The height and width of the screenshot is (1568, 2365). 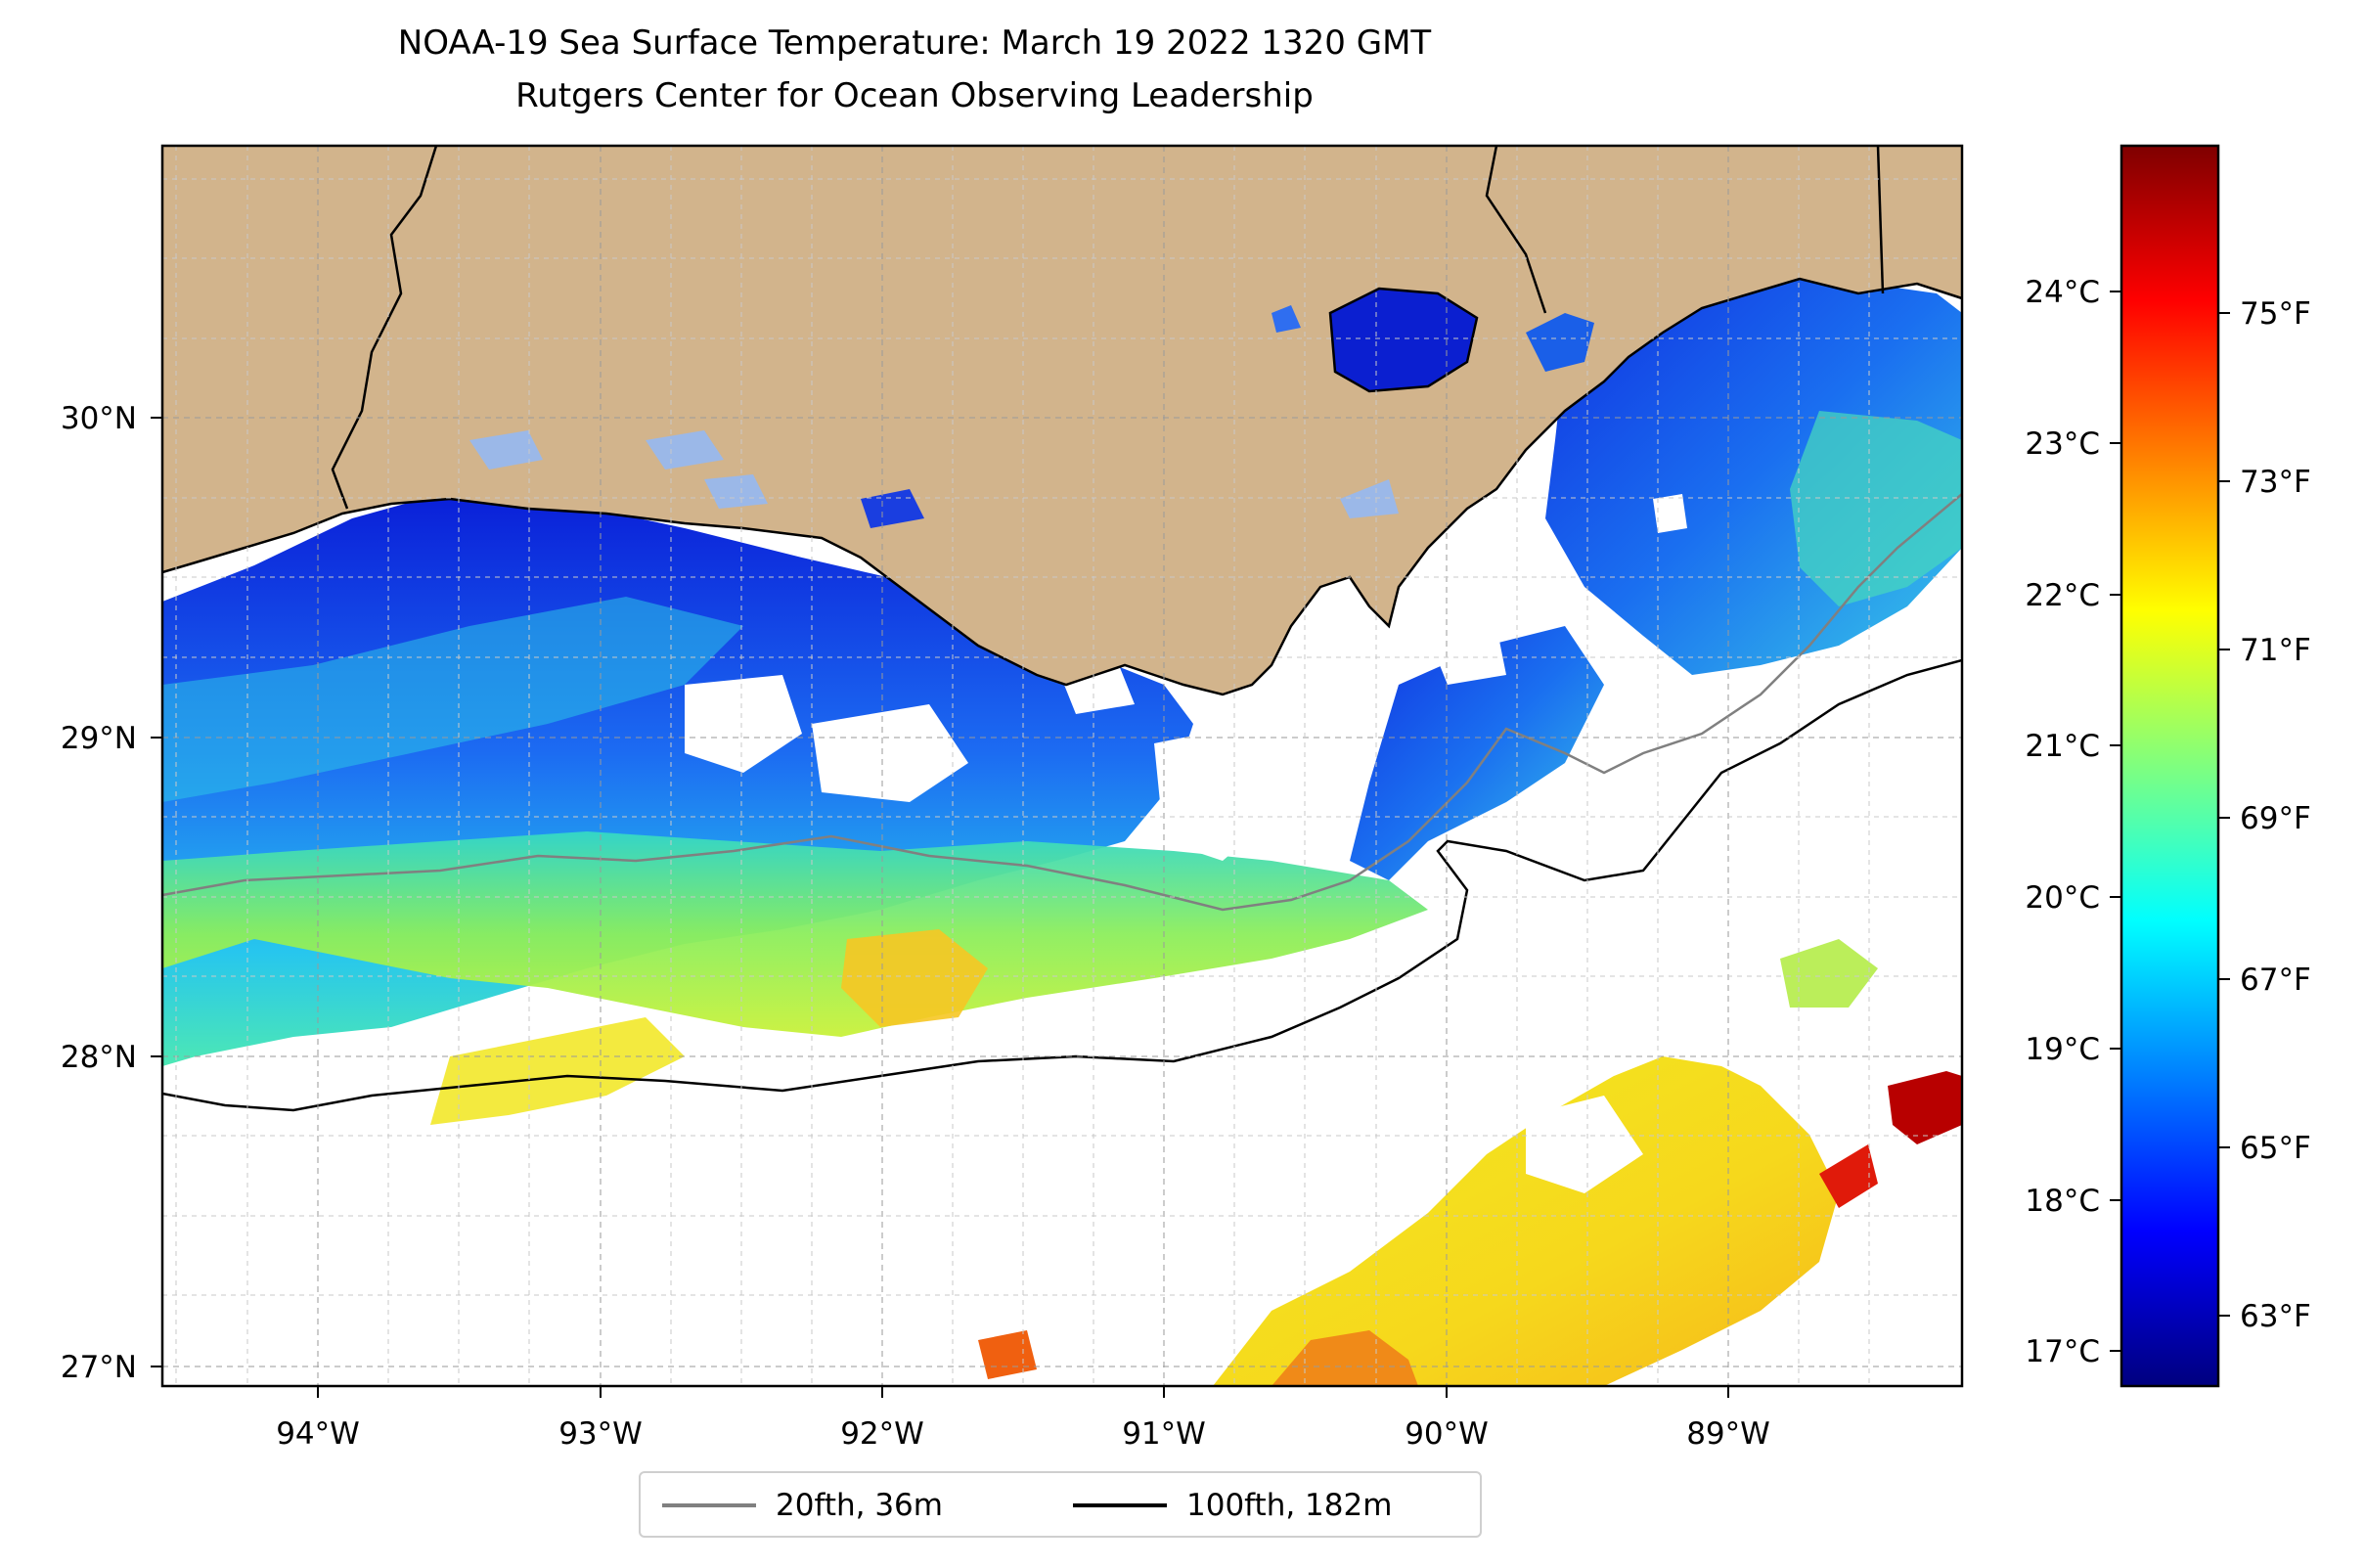 What do you see at coordinates (2275, 1148) in the screenshot?
I see `fahrenheit-tick-label: 65°F` at bounding box center [2275, 1148].